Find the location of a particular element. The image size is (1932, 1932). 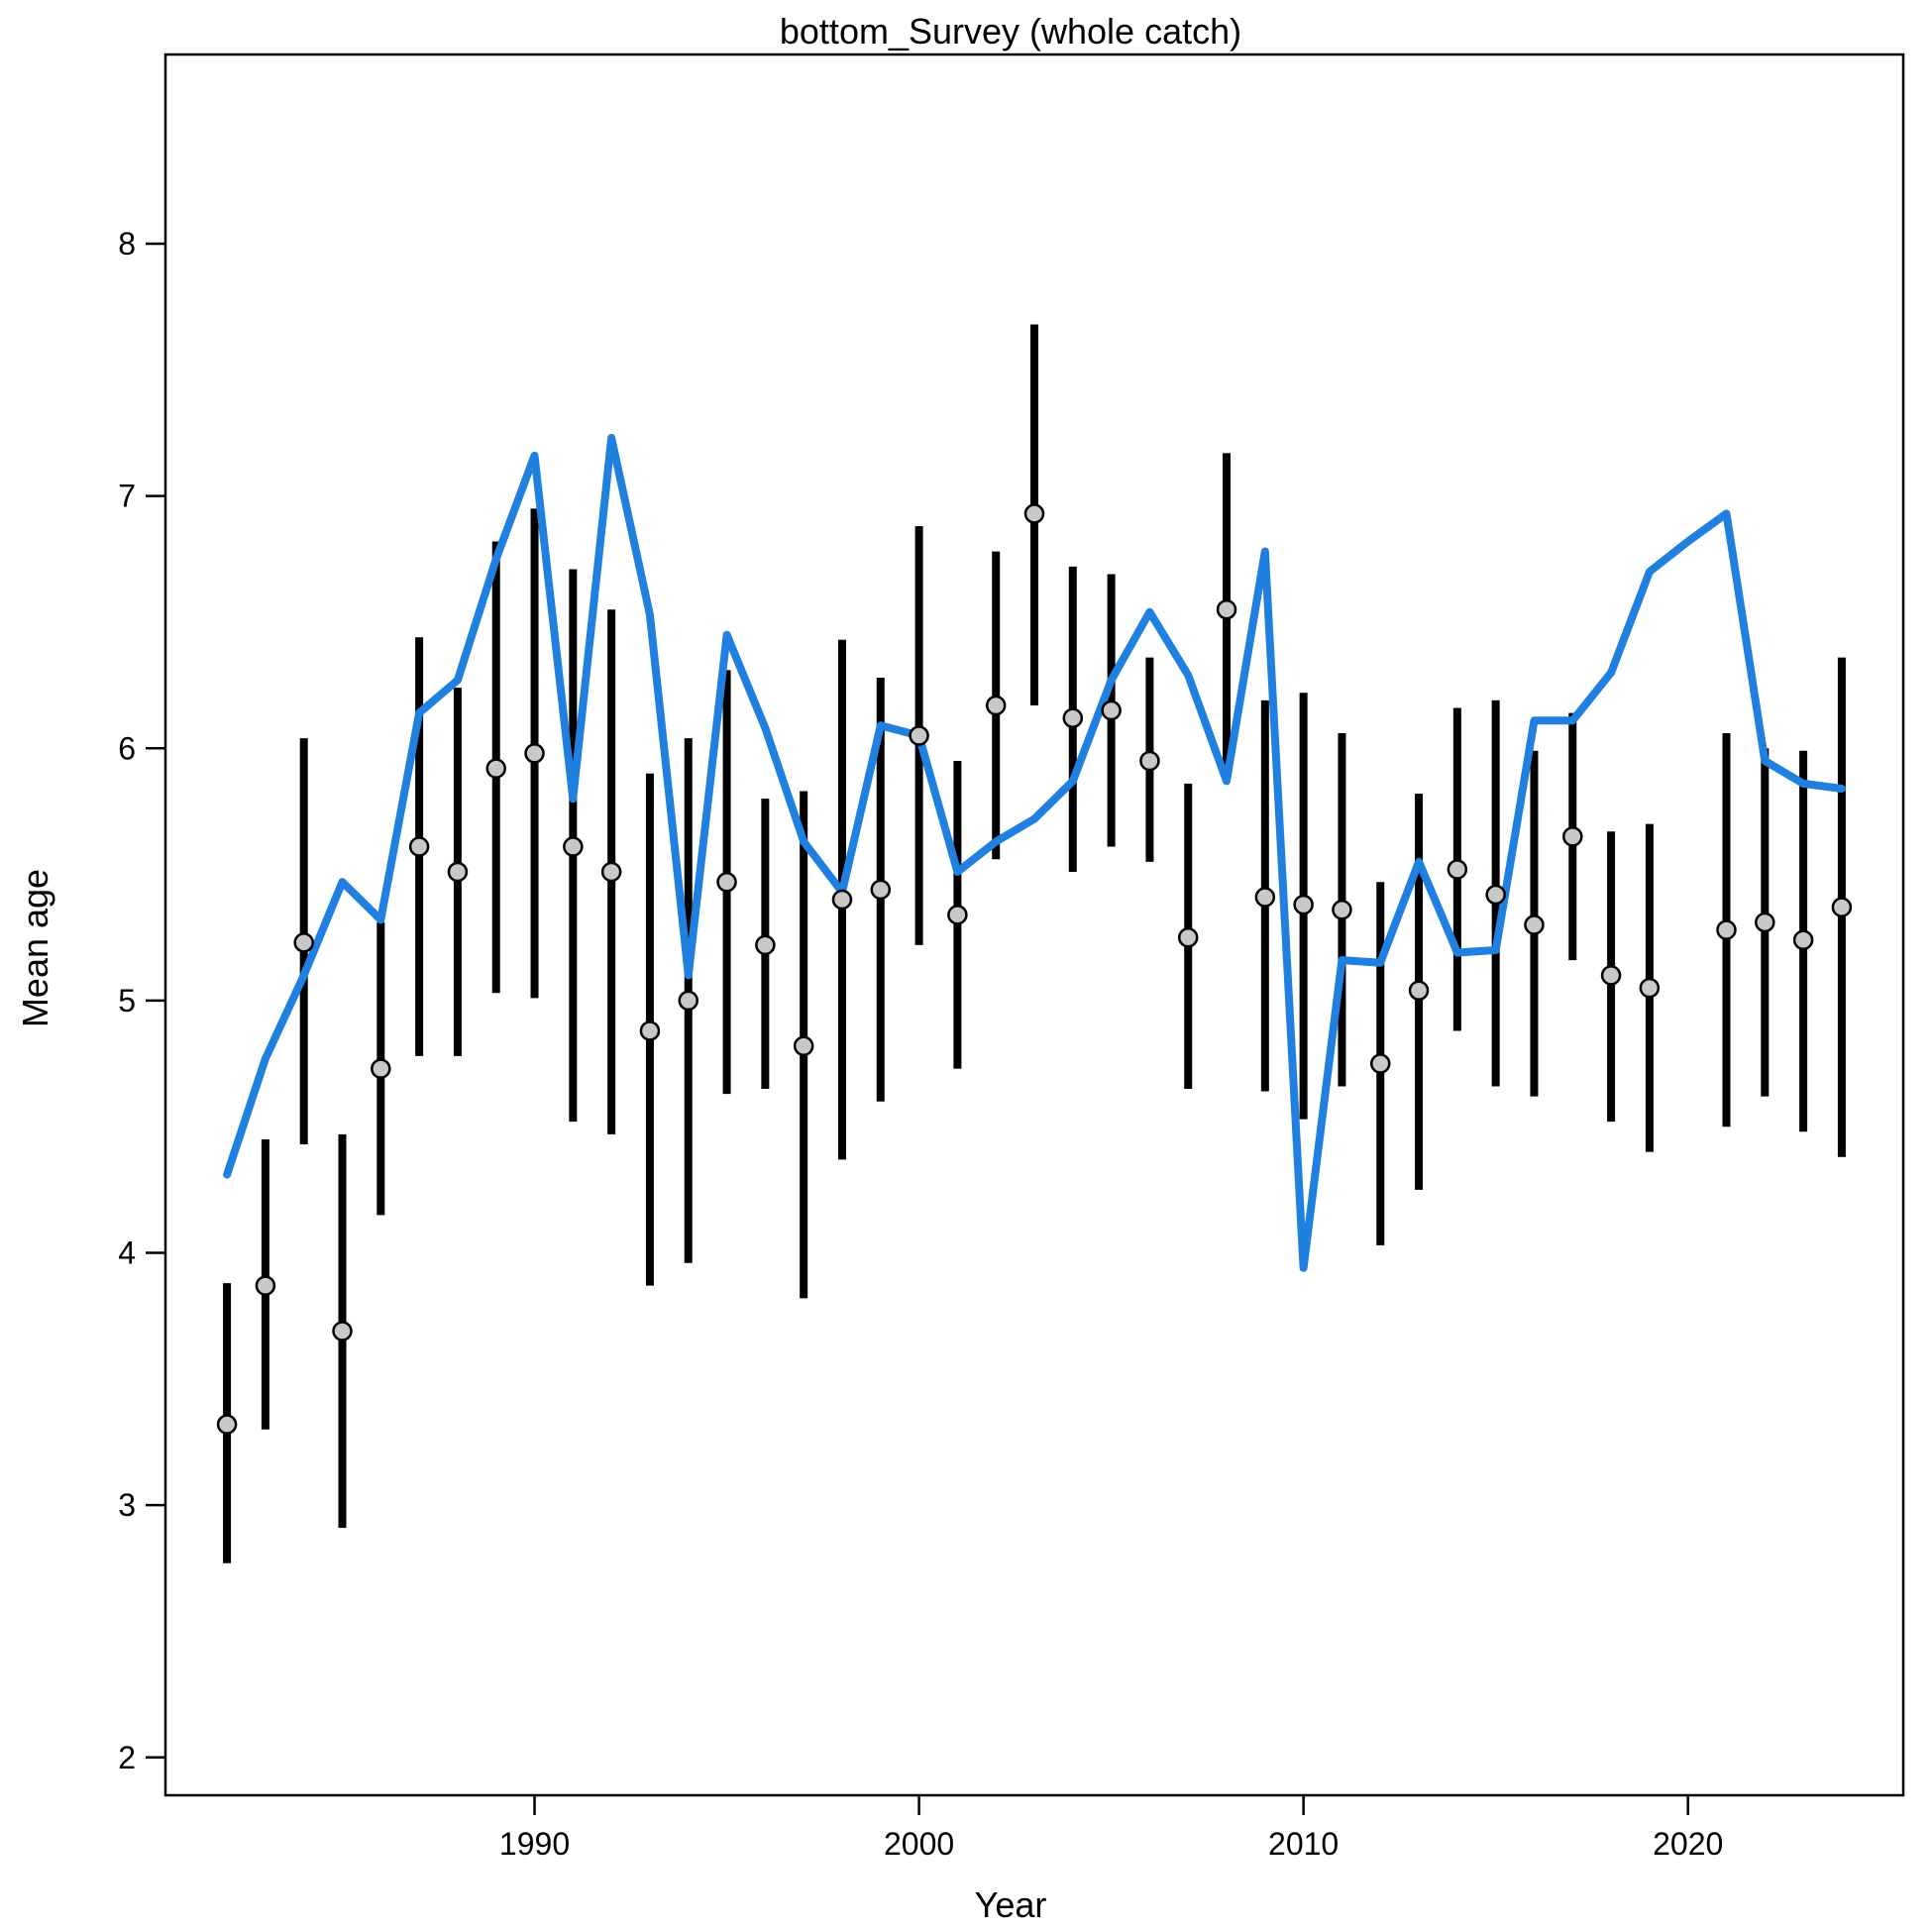

y-tick-label: 6 is located at coordinates (127, 748).